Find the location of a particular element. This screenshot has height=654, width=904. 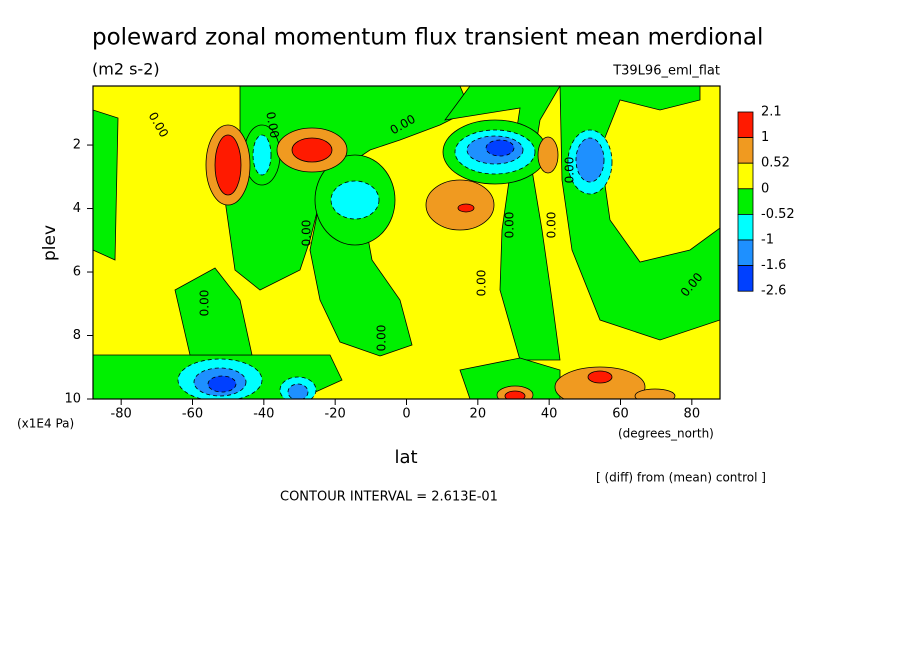

x-tick-label: 0 is located at coordinates (406, 414).